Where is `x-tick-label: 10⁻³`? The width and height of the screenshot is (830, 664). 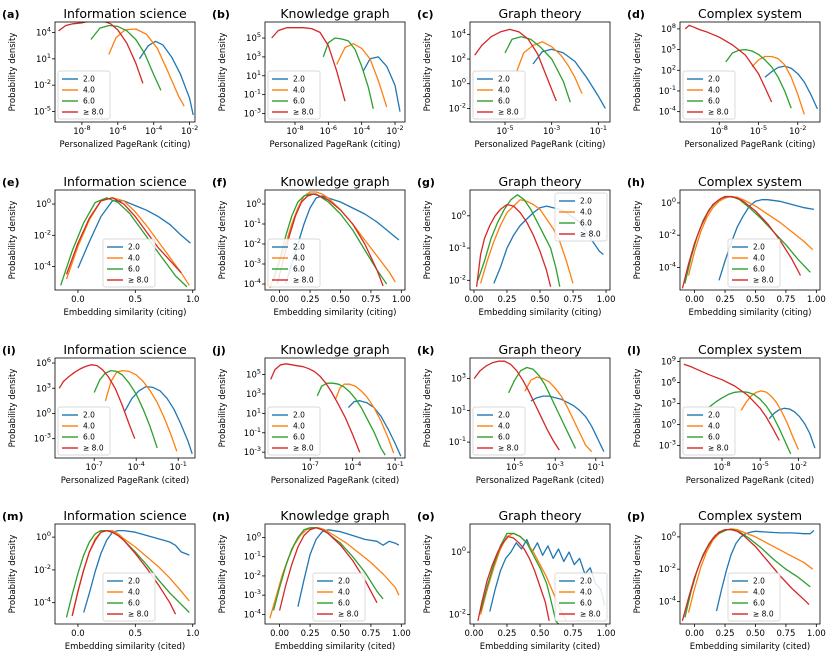 x-tick-label: 10⁻³ is located at coordinates (555, 466).